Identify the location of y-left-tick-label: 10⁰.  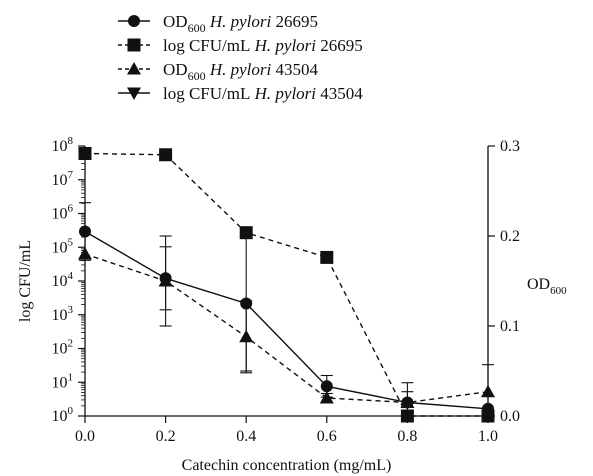
(63, 415).